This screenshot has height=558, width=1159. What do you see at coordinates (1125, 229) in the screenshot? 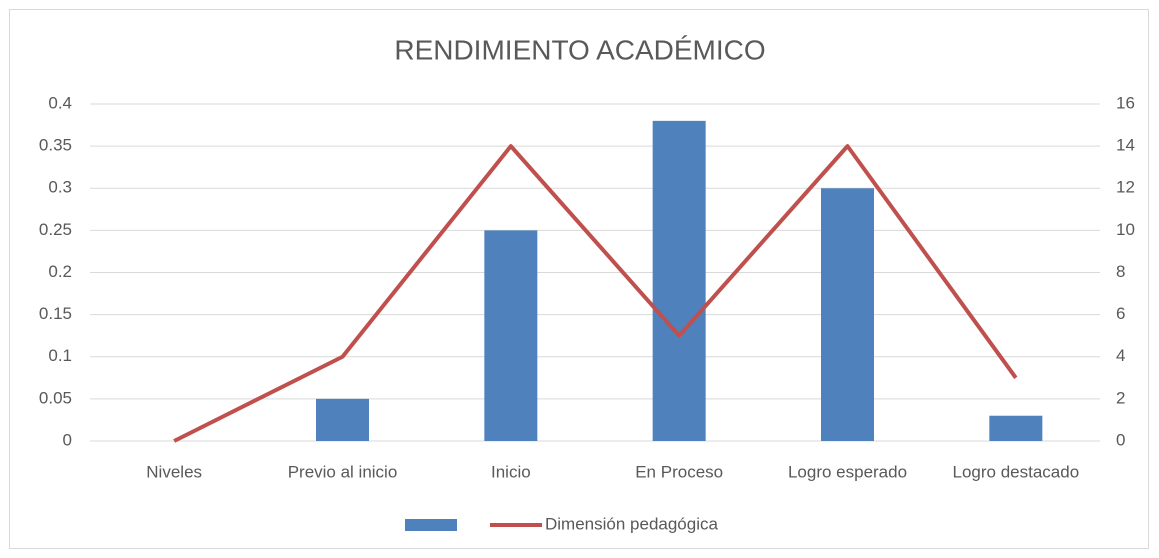
I see `y2-tick-label: 10` at bounding box center [1125, 229].